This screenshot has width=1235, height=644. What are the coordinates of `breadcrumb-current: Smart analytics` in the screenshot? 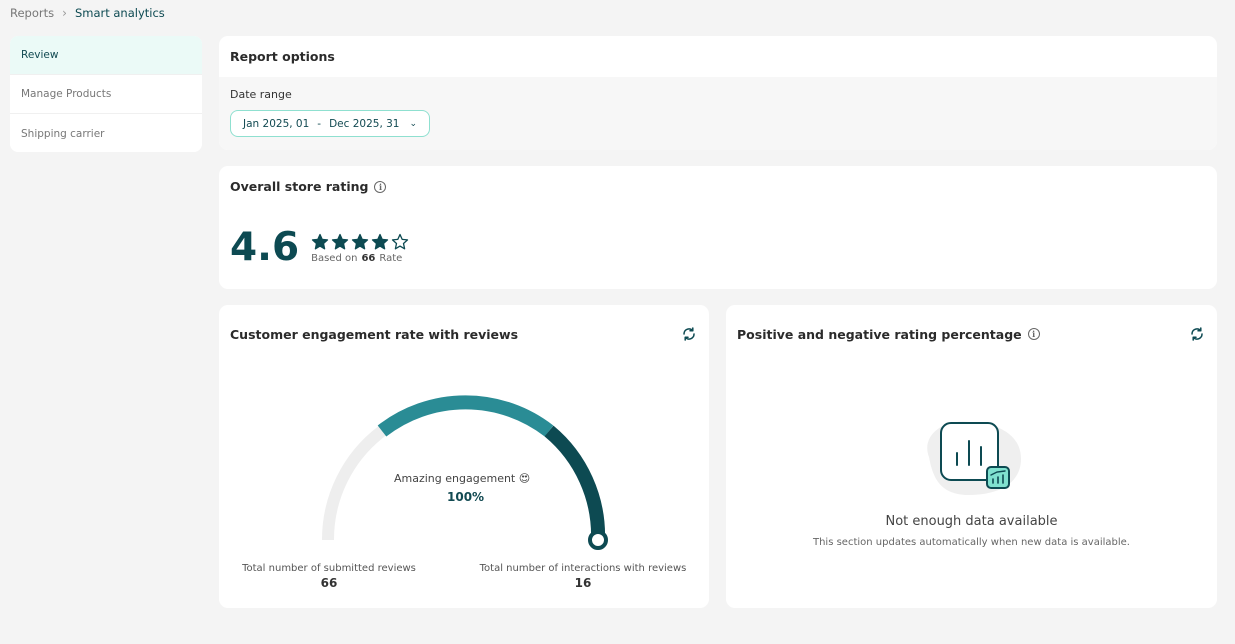 It's located at (119, 13).